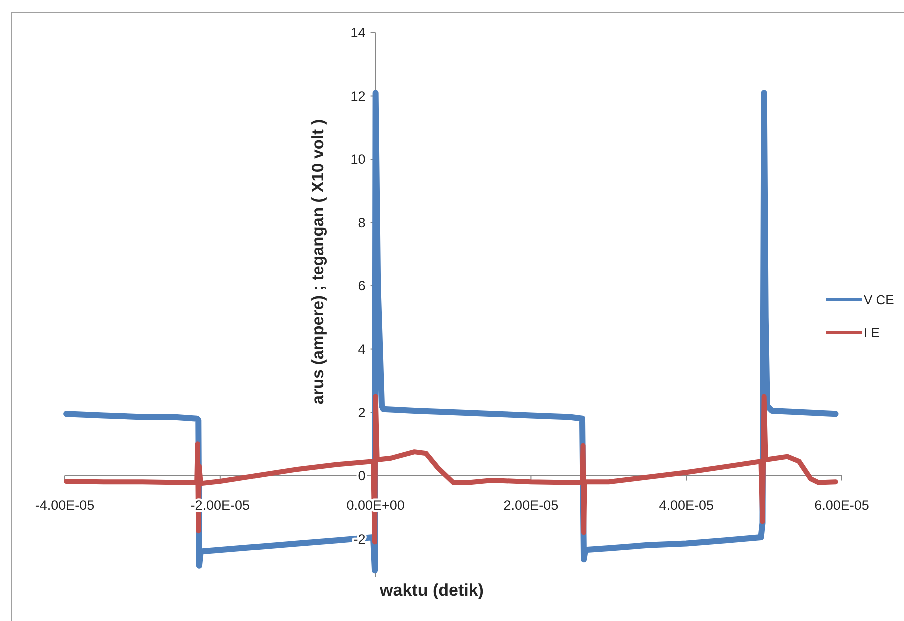 This screenshot has height=621, width=904. I want to click on y-tick-label: 6, so click(362, 286).